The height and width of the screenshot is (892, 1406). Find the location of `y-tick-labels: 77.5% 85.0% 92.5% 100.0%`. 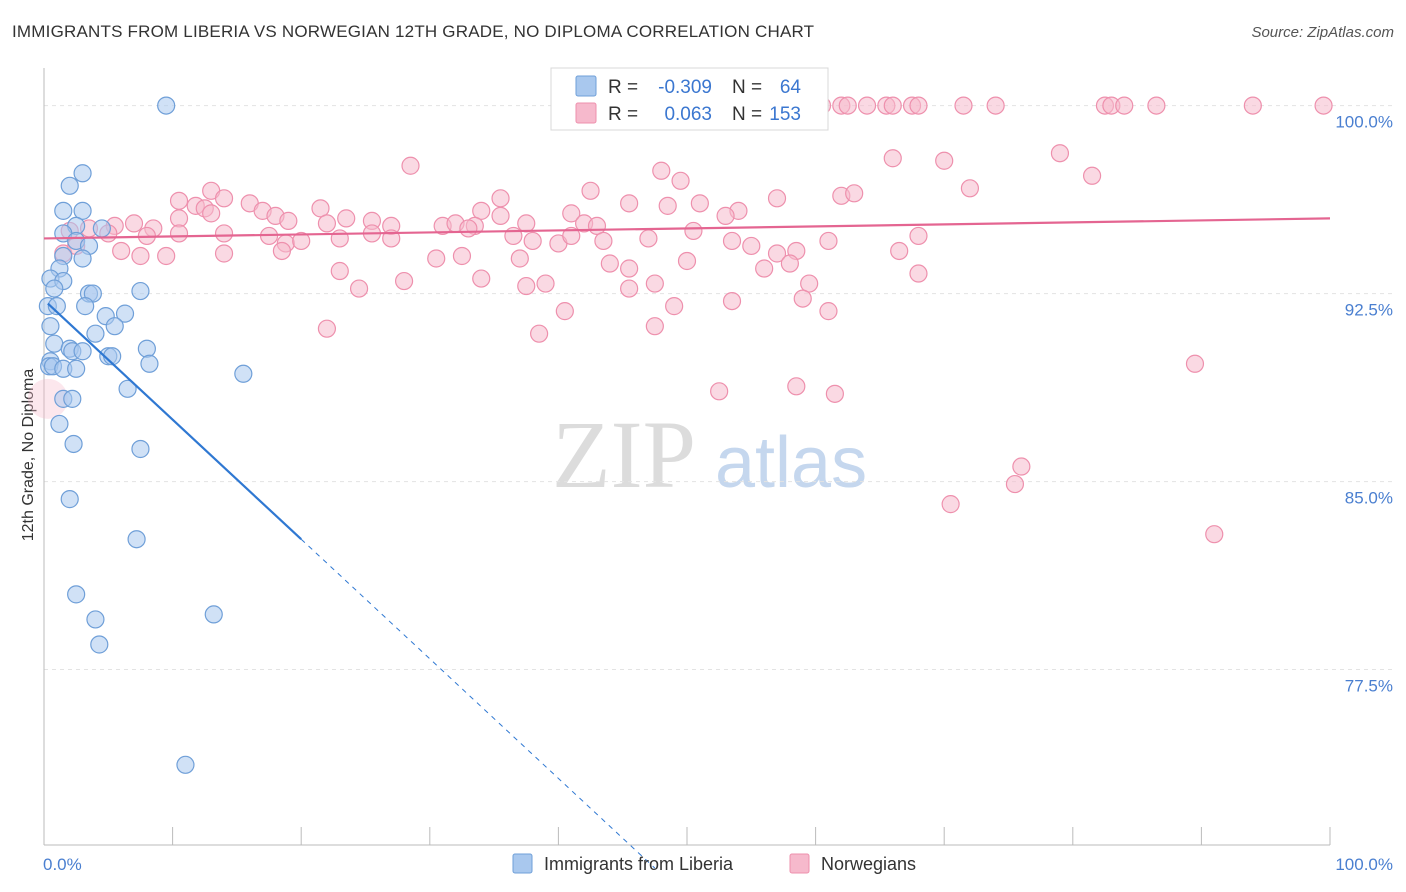

y-tick-labels: 77.5% 85.0% 92.5% 100.0% is located at coordinates (1364, 404).